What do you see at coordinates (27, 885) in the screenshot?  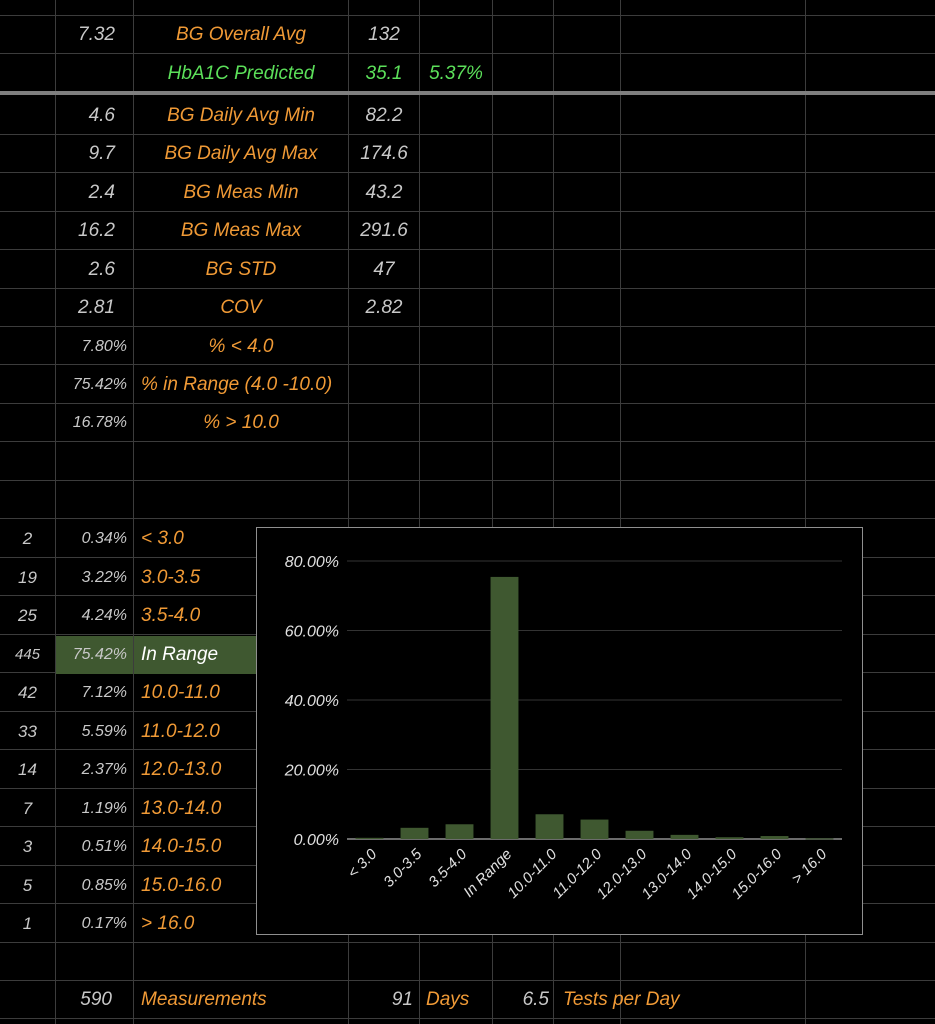 I see `dist-count: 5` at bounding box center [27, 885].